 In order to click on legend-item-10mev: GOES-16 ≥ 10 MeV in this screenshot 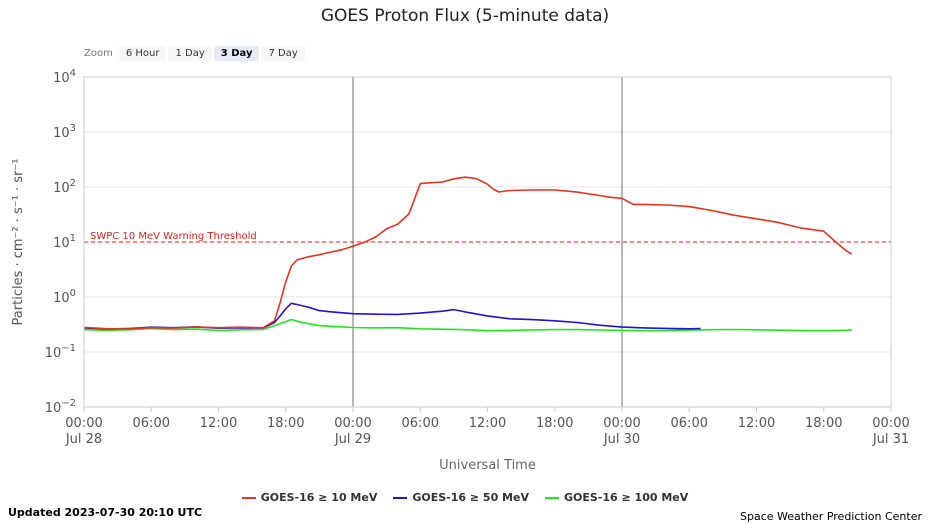, I will do `click(309, 497)`.